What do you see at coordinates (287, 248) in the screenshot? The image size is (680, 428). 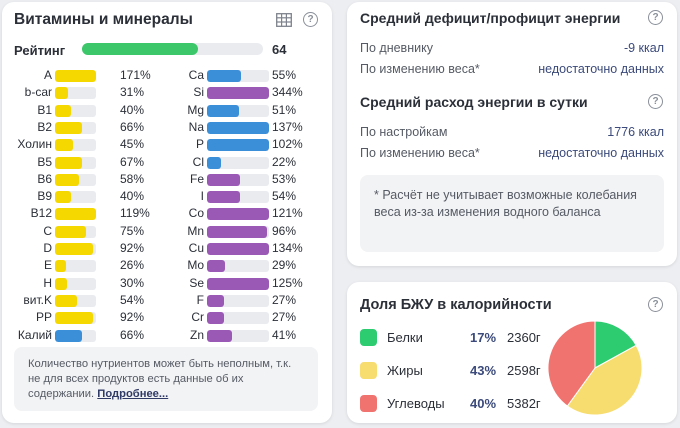 I see `nutrient-pct: 134%` at bounding box center [287, 248].